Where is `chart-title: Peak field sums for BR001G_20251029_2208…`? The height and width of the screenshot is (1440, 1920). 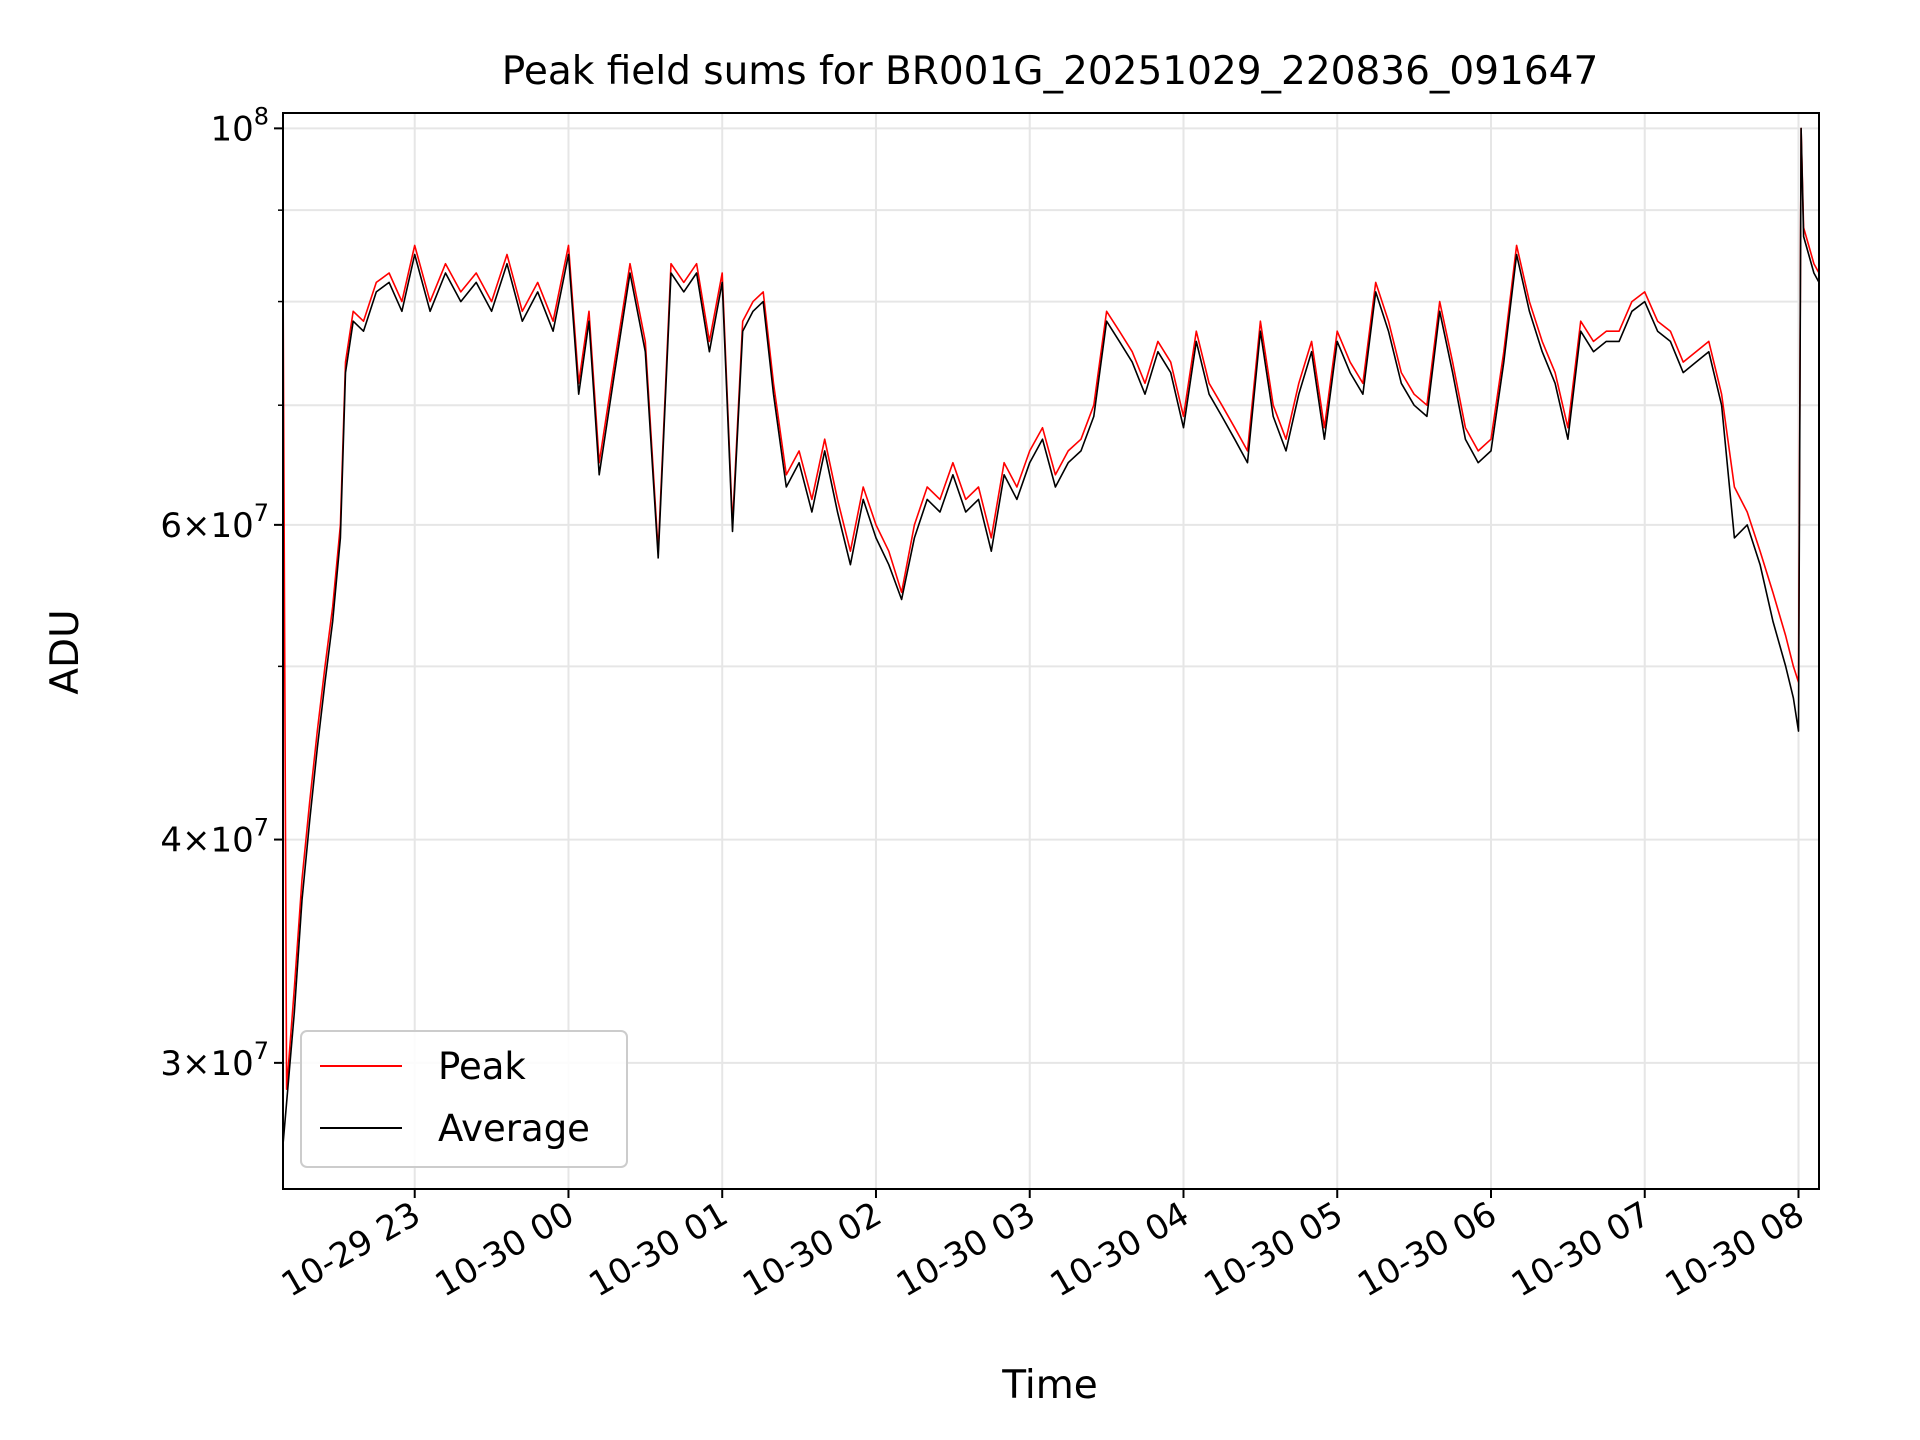
chart-title: Peak field sums for BR001G_20251029_2208… is located at coordinates (1050, 71).